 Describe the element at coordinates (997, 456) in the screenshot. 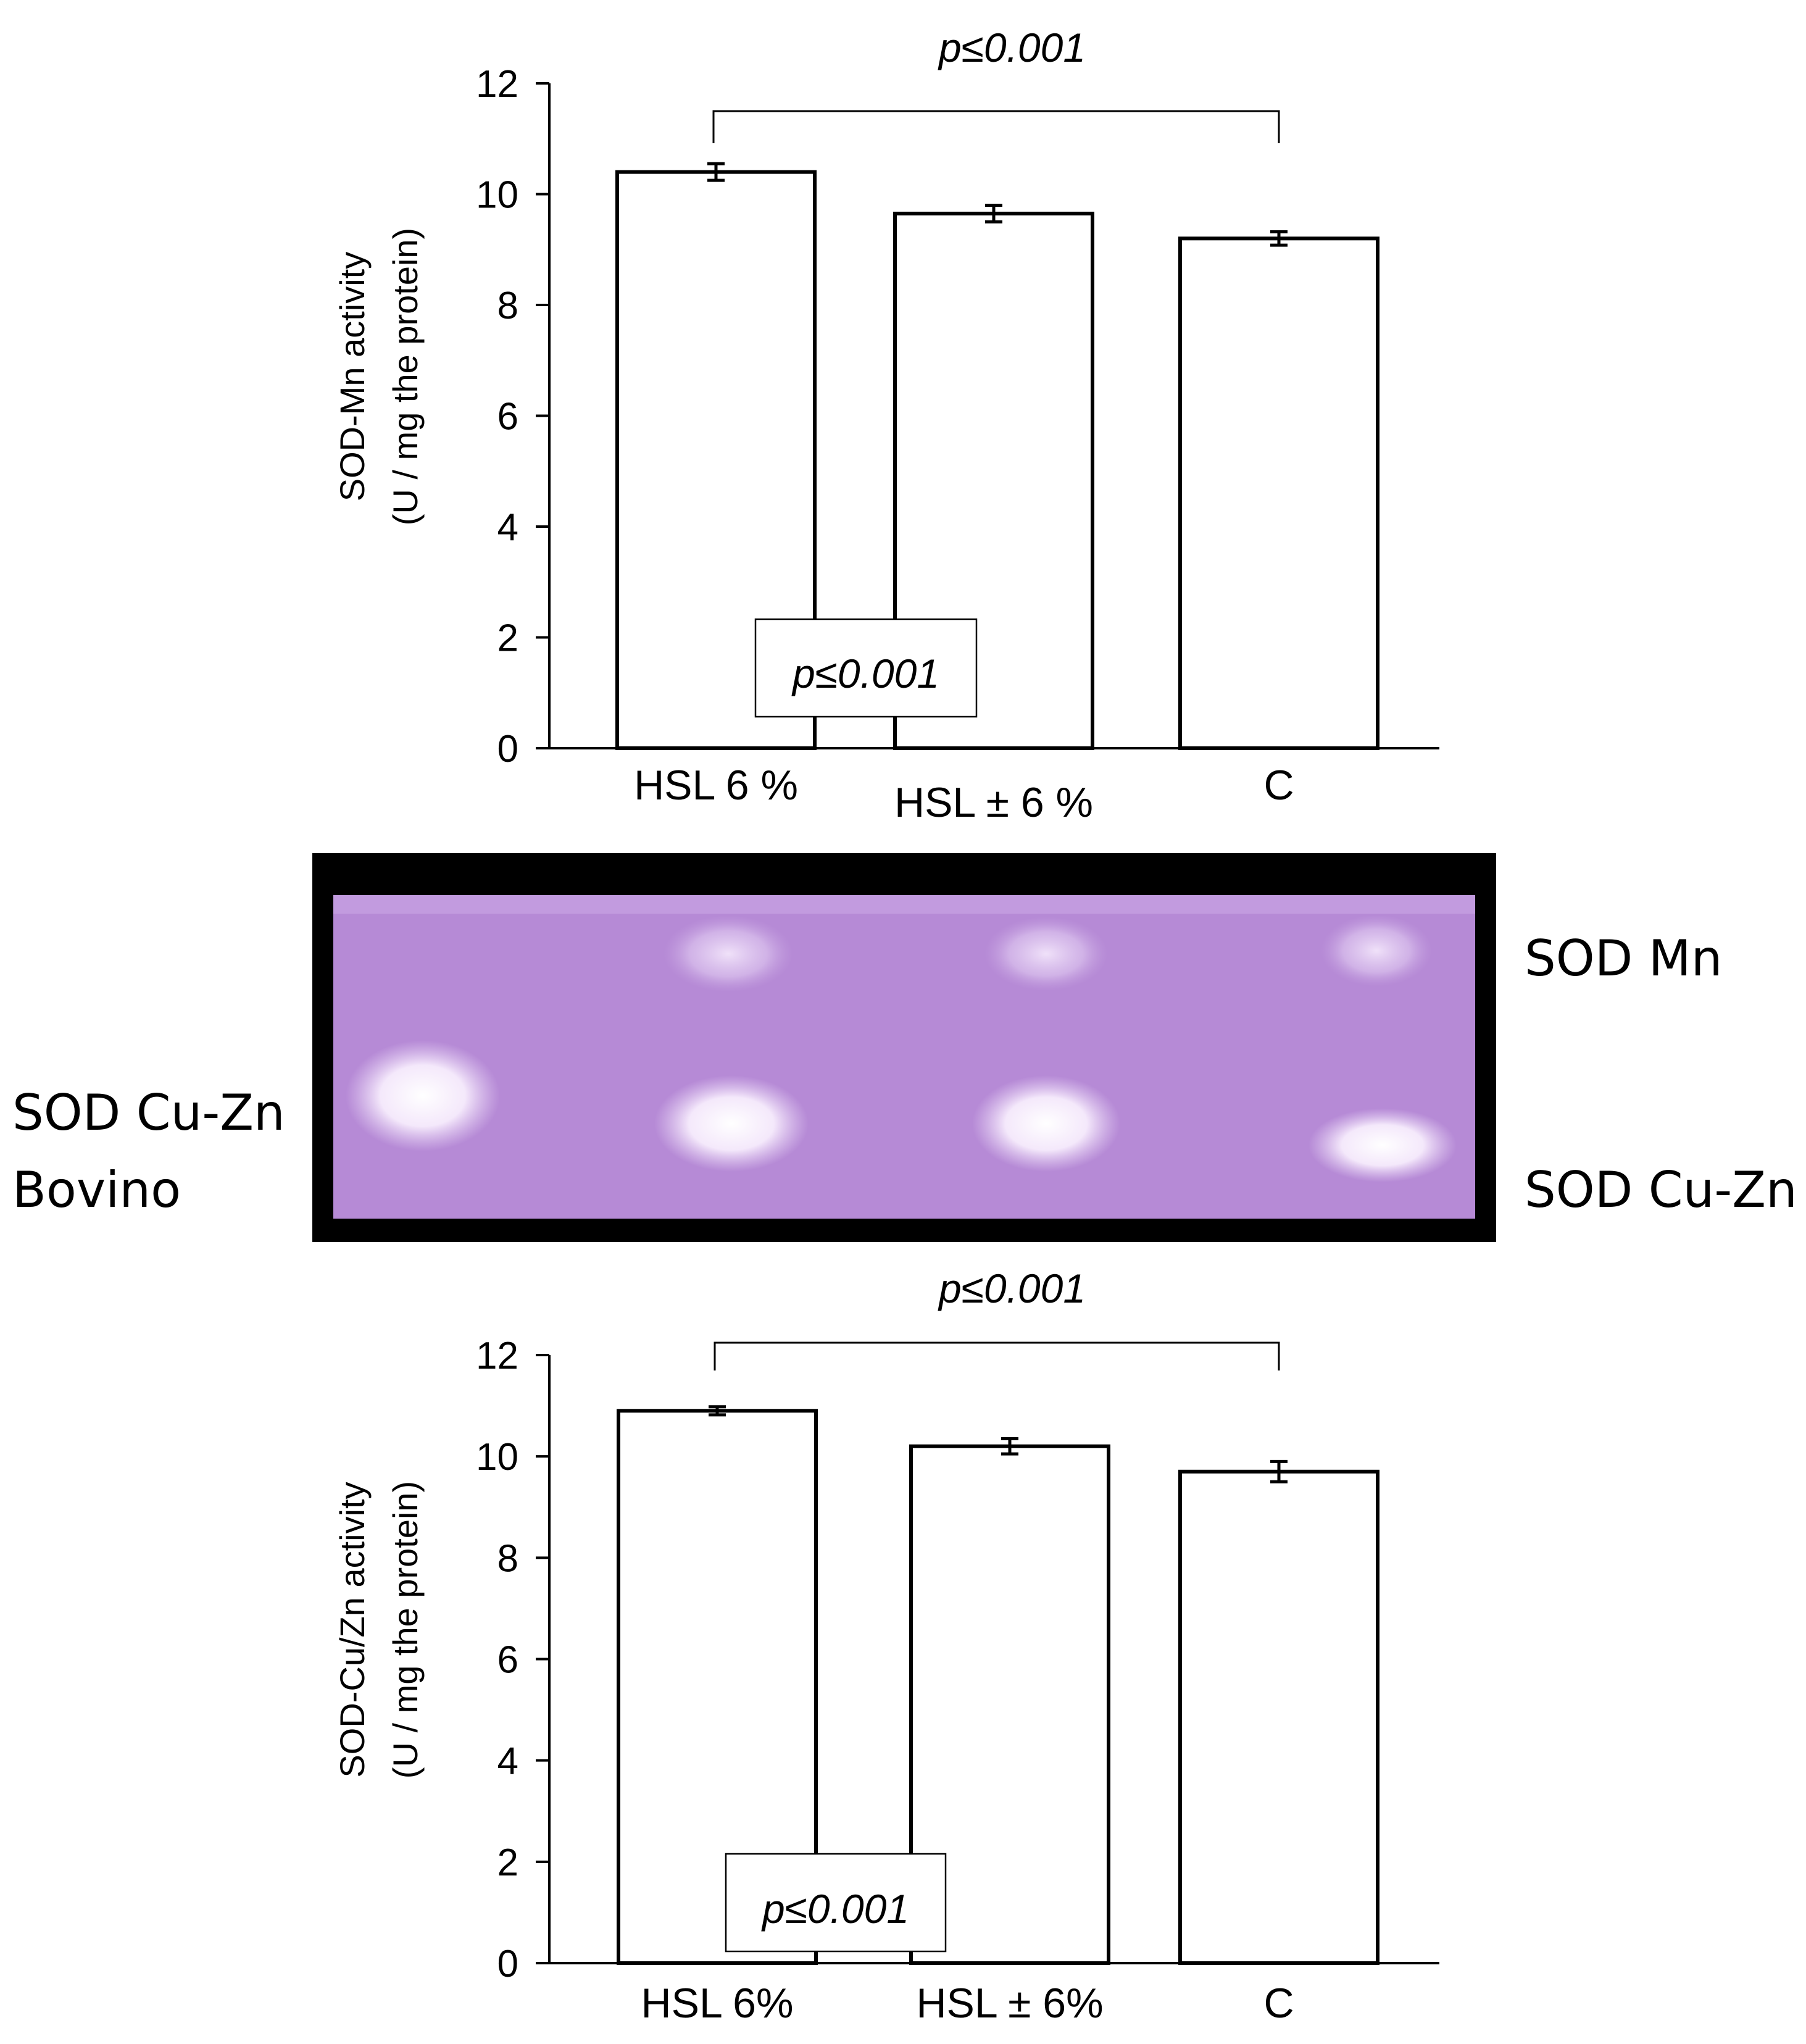

I see `bars` at that location.